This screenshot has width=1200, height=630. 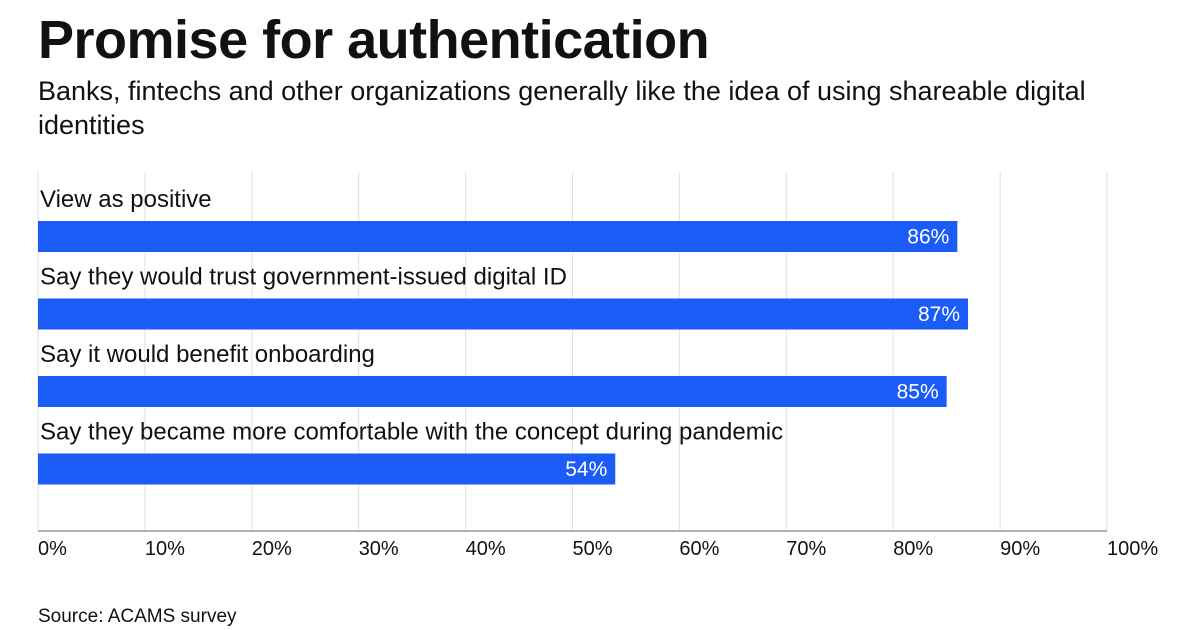 I want to click on chart-title: Promise for authentication, so click(x=374, y=40).